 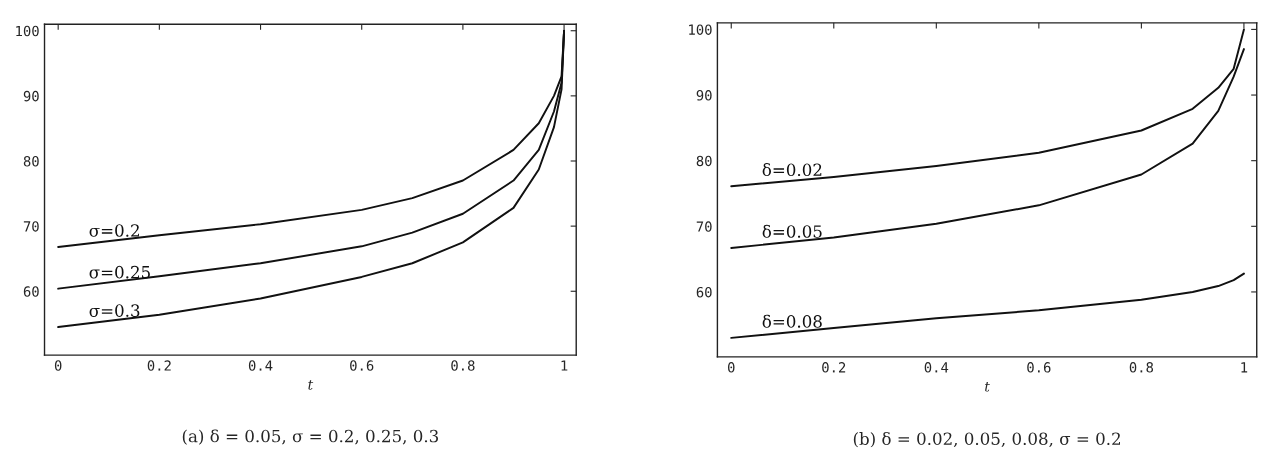 What do you see at coordinates (310, 437) in the screenshot?
I see `text: (a) δ = 0.05, σ = 0.2, 0.25, 0.3` at bounding box center [310, 437].